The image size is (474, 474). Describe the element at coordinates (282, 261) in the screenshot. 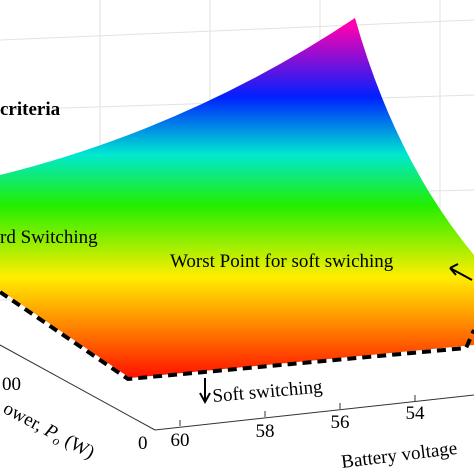

I see `annotation: Worst Point for soft swiching` at that location.